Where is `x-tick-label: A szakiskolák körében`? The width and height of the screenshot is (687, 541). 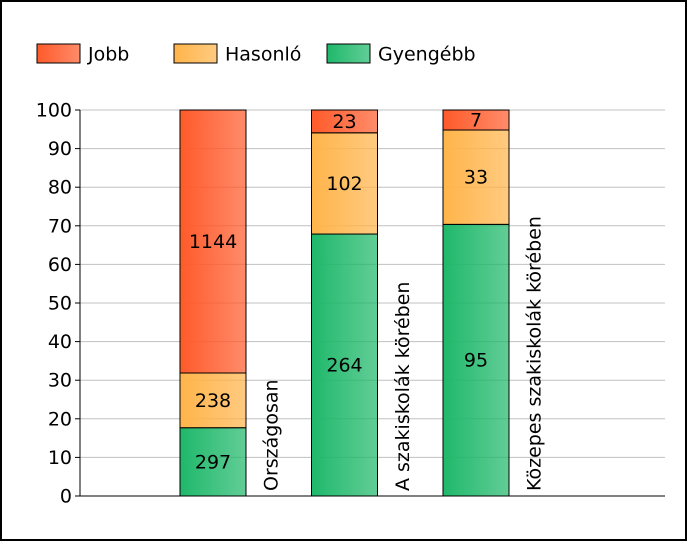 x-tick-label: A szakiskolák körében is located at coordinates (403, 386).